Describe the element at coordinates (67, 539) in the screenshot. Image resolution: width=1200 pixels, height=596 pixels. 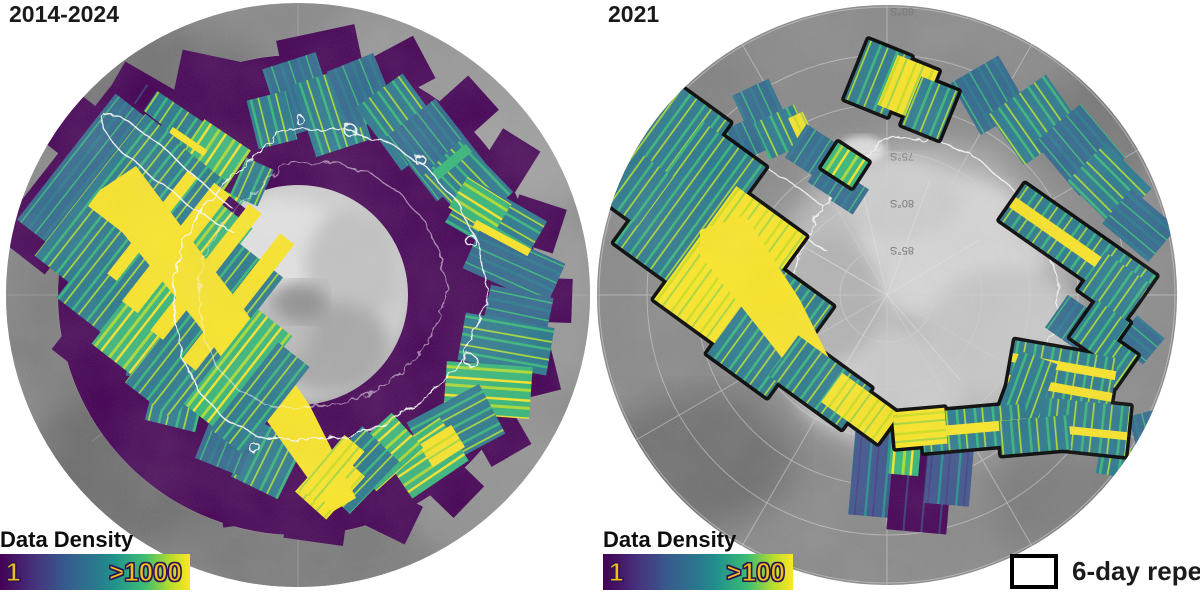
I see `colorbar-left-title: Data Density` at that location.